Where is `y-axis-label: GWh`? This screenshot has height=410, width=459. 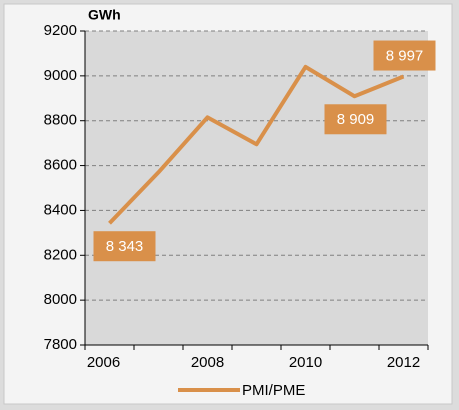 y-axis-label: GWh is located at coordinates (104, 15).